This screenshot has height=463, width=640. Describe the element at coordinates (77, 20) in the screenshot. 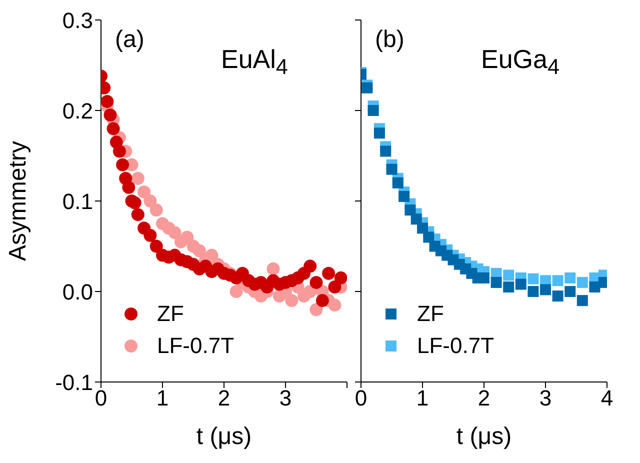

I see `y-tick-label: 0.3` at that location.